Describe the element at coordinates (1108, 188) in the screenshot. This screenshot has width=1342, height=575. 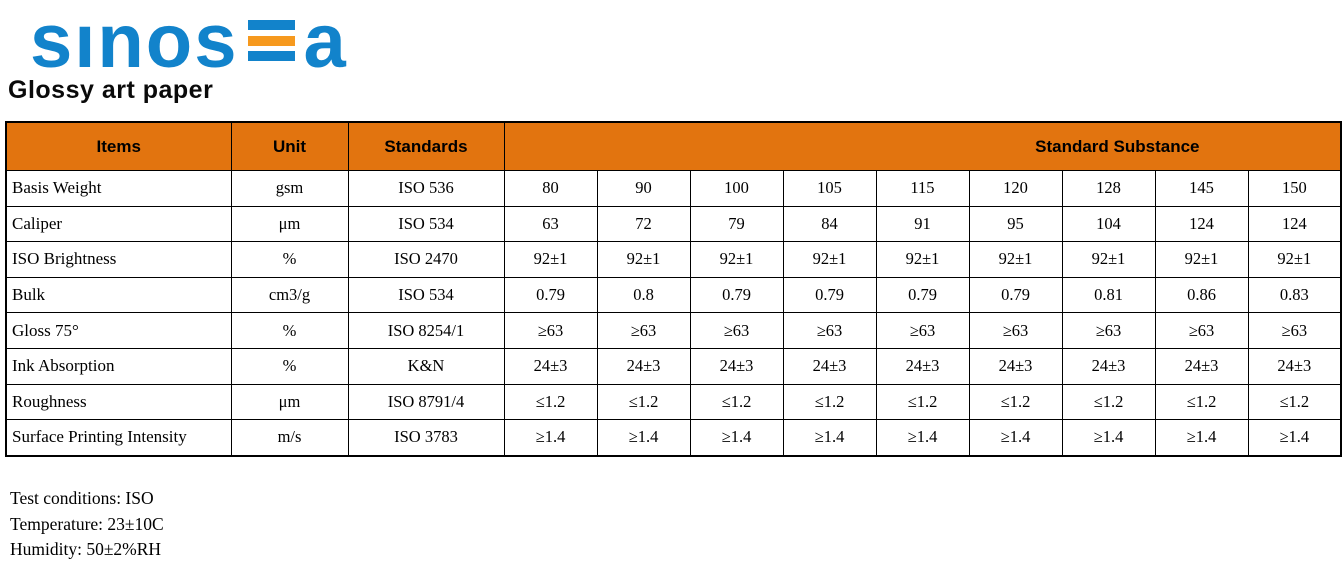
I see `value-cell: 128` at that location.